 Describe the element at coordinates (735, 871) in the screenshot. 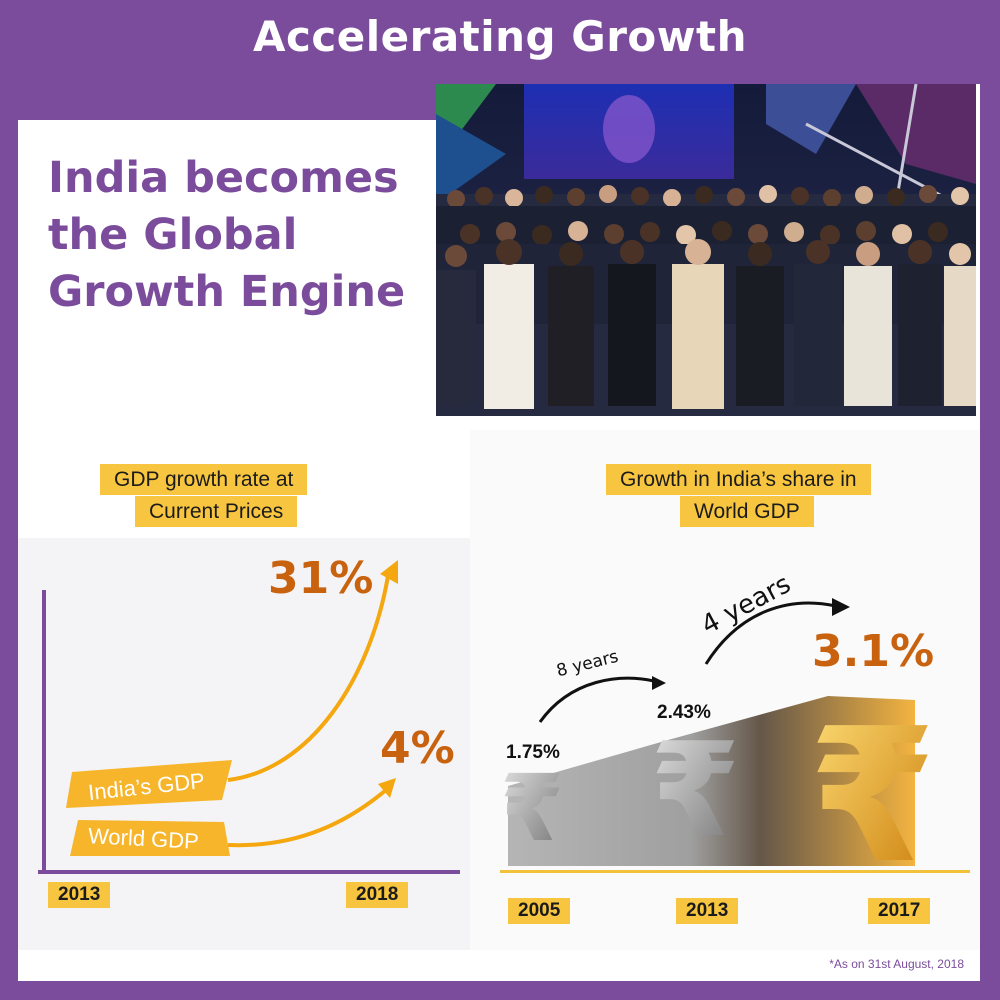

I see `share-baseline` at that location.